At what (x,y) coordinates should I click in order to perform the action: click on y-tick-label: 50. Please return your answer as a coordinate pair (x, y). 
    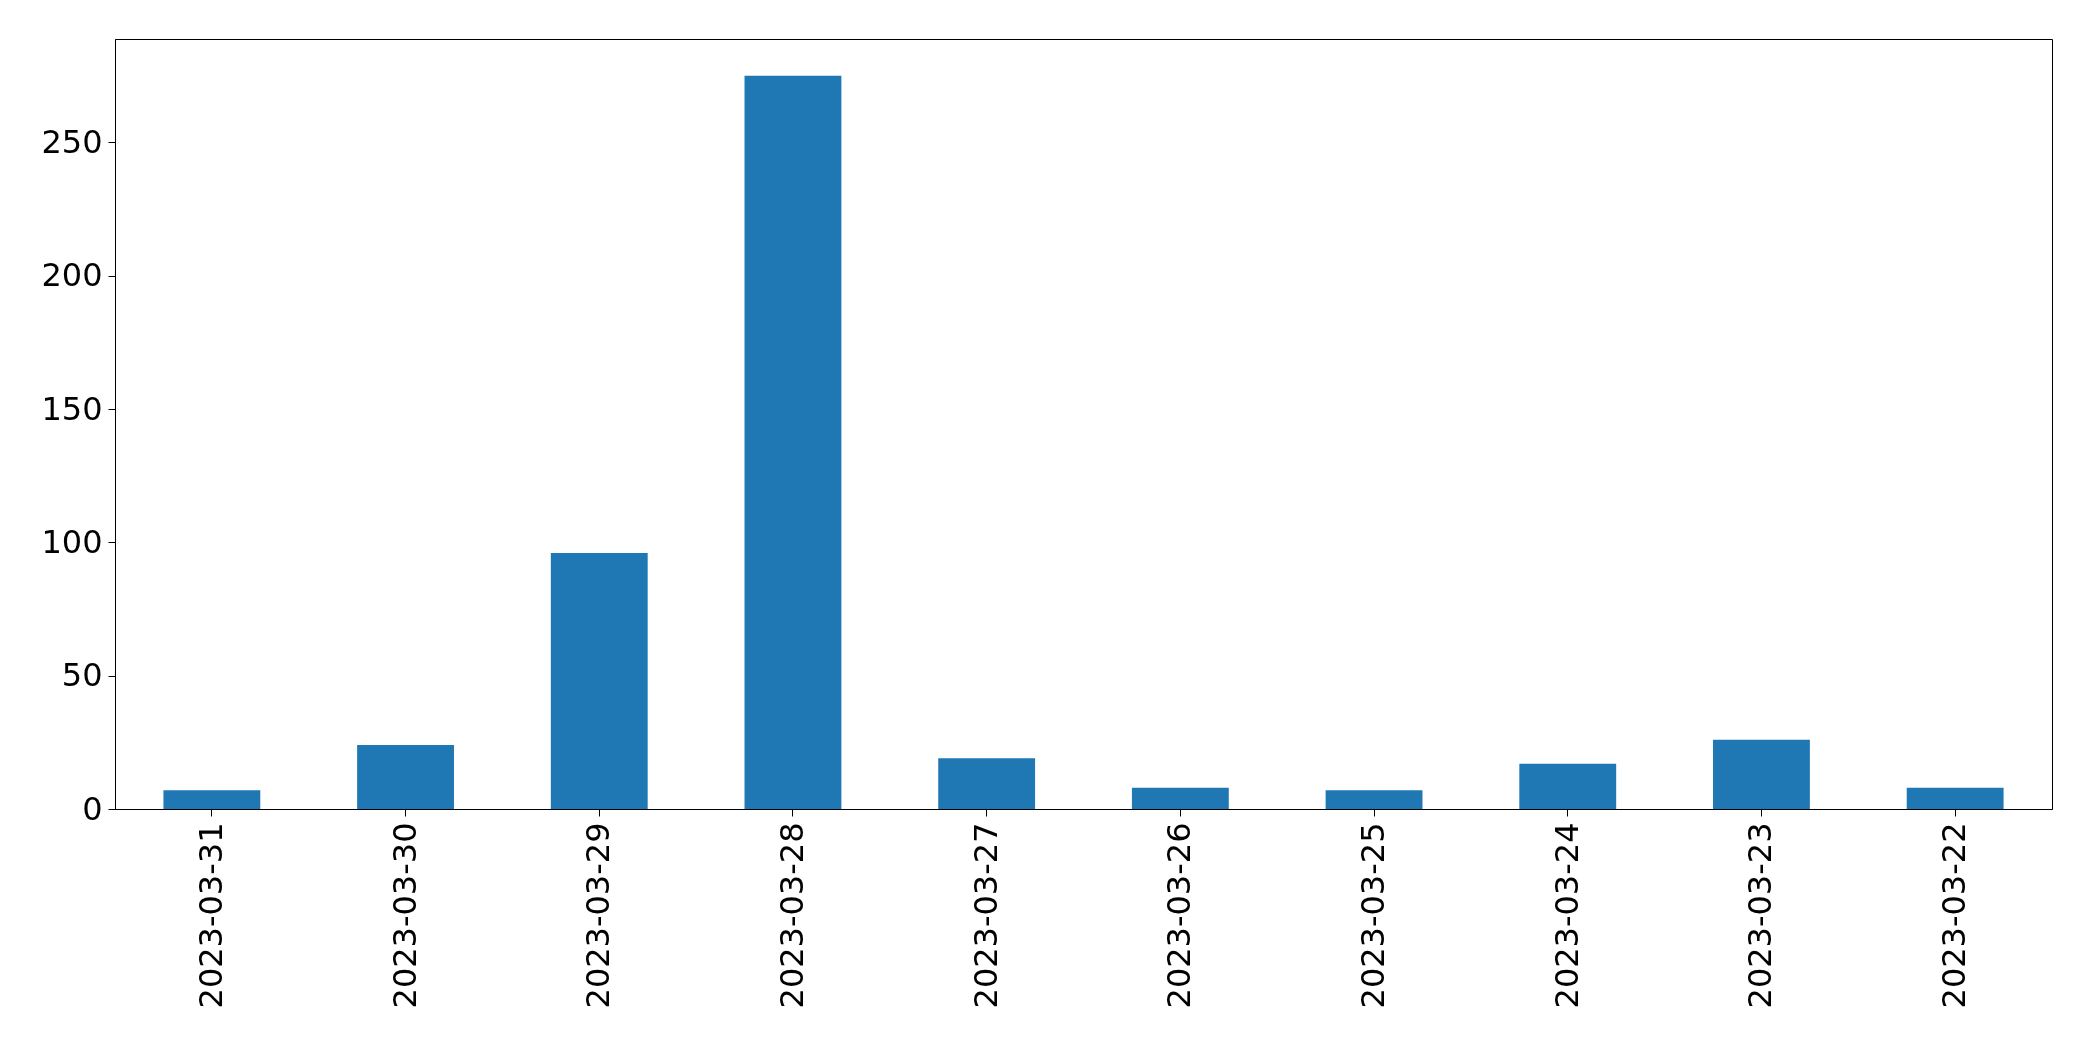
    Looking at the image, I should click on (82, 675).